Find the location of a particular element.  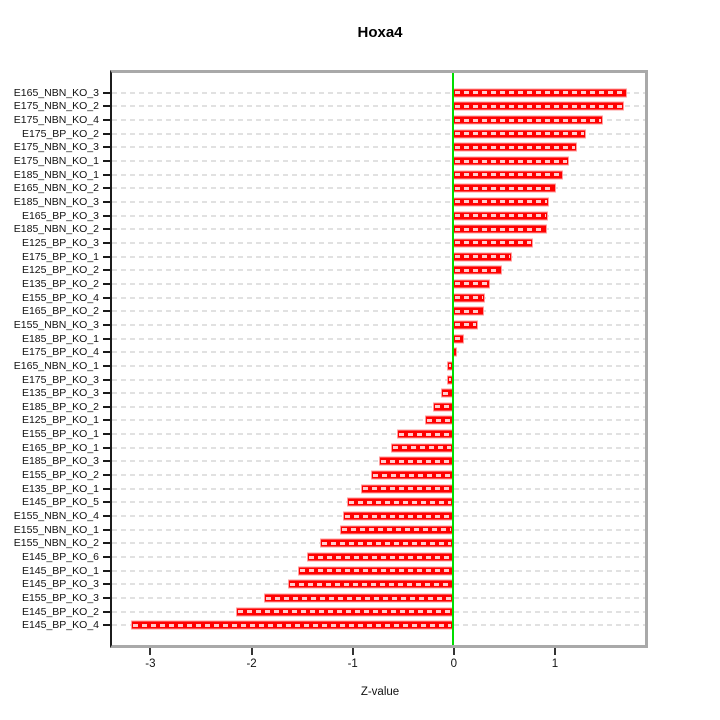

y-axis-tick-label: E145_BP_KO_1 is located at coordinates (60, 570).